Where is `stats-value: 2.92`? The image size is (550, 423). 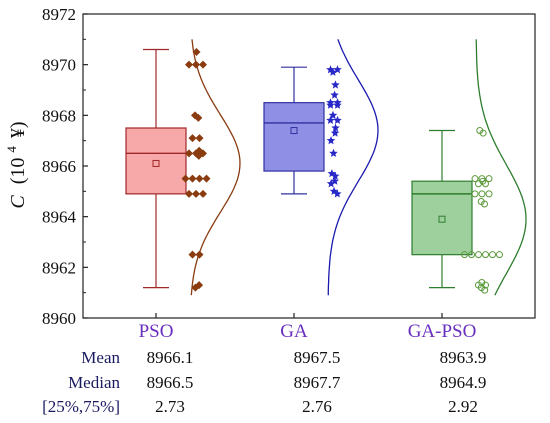
stats-value: 2.92 is located at coordinates (463, 406).